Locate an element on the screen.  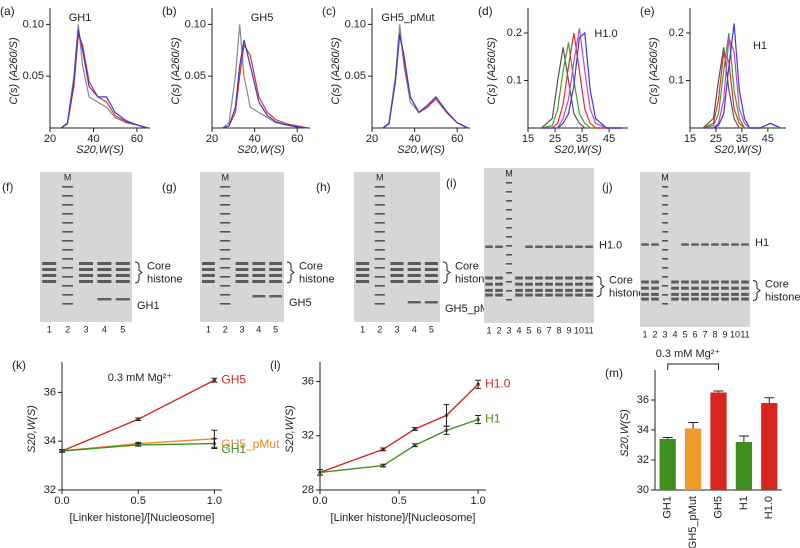
y-axis-label: C(s) (A260/S) is located at coordinates (176, 71).